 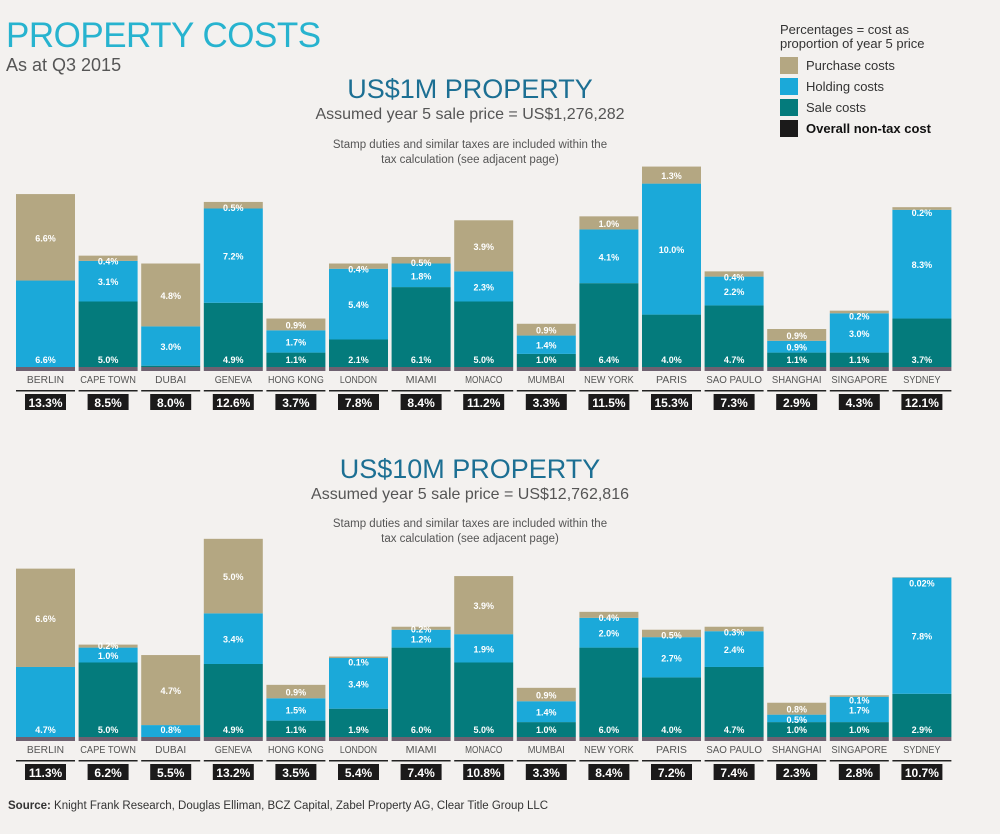 I want to click on sale-value-label: 4.9%, so click(x=233, y=360).